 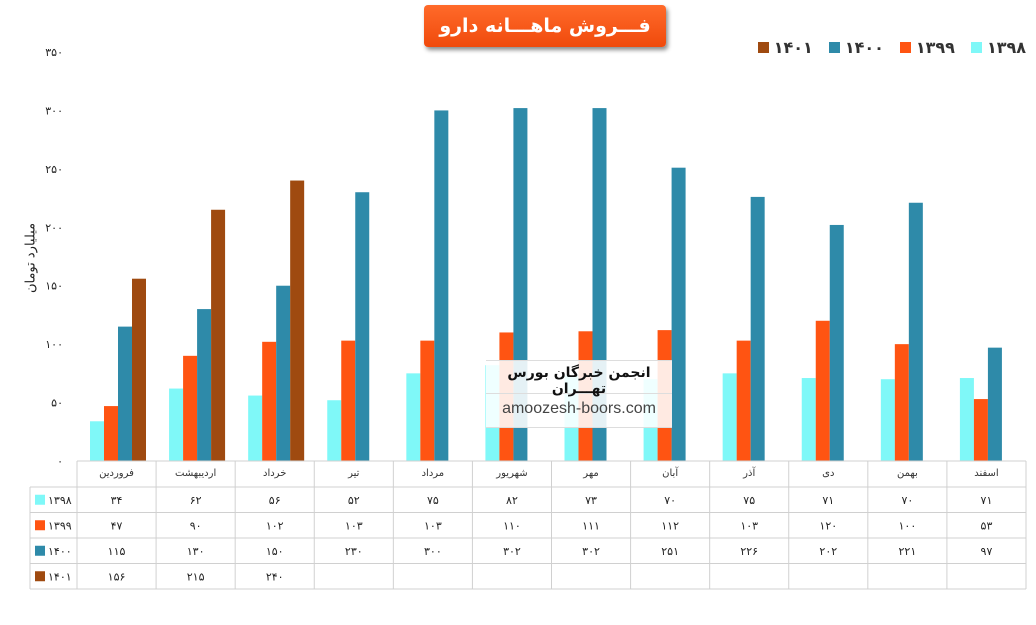 What do you see at coordinates (749, 551) in the screenshot?
I see `table-value: ۲۲۶` at bounding box center [749, 551].